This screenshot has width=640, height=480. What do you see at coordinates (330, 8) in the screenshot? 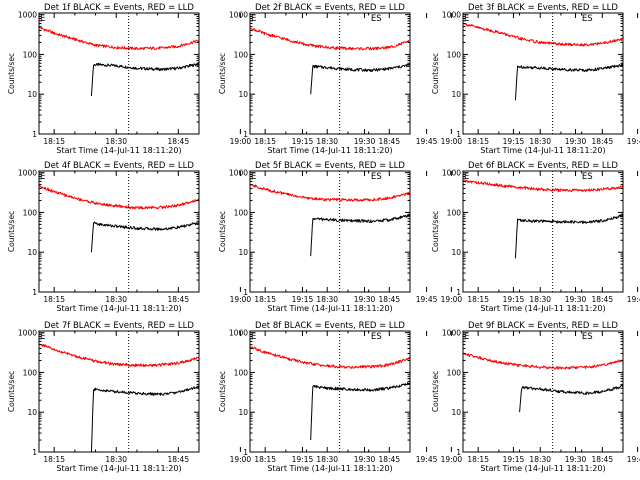
I see `chart-title: Det 2f BLACK = Events, RED = LLD` at bounding box center [330, 8].